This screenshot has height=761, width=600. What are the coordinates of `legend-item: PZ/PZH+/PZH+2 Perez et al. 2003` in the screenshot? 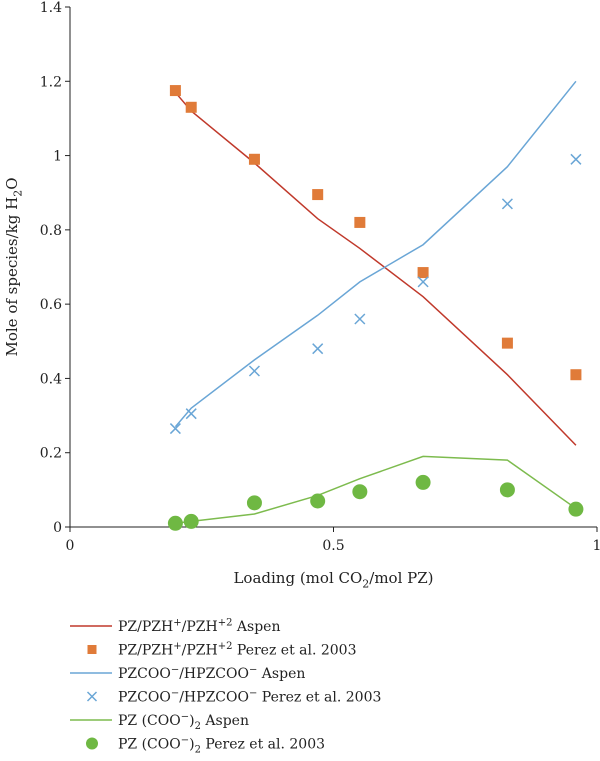 It's located at (222, 650).